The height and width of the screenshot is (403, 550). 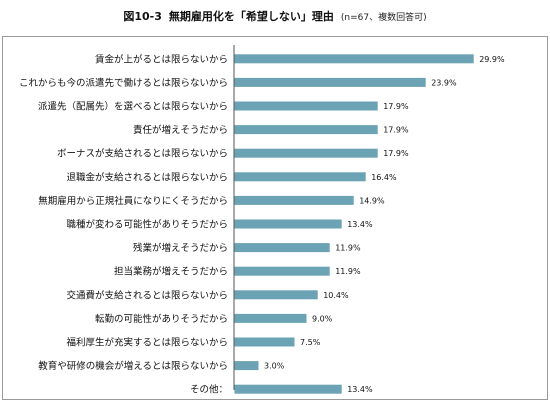 What do you see at coordinates (147, 295) in the screenshot?
I see `category-label: 交通費が支給されるとは限らないから` at bounding box center [147, 295].